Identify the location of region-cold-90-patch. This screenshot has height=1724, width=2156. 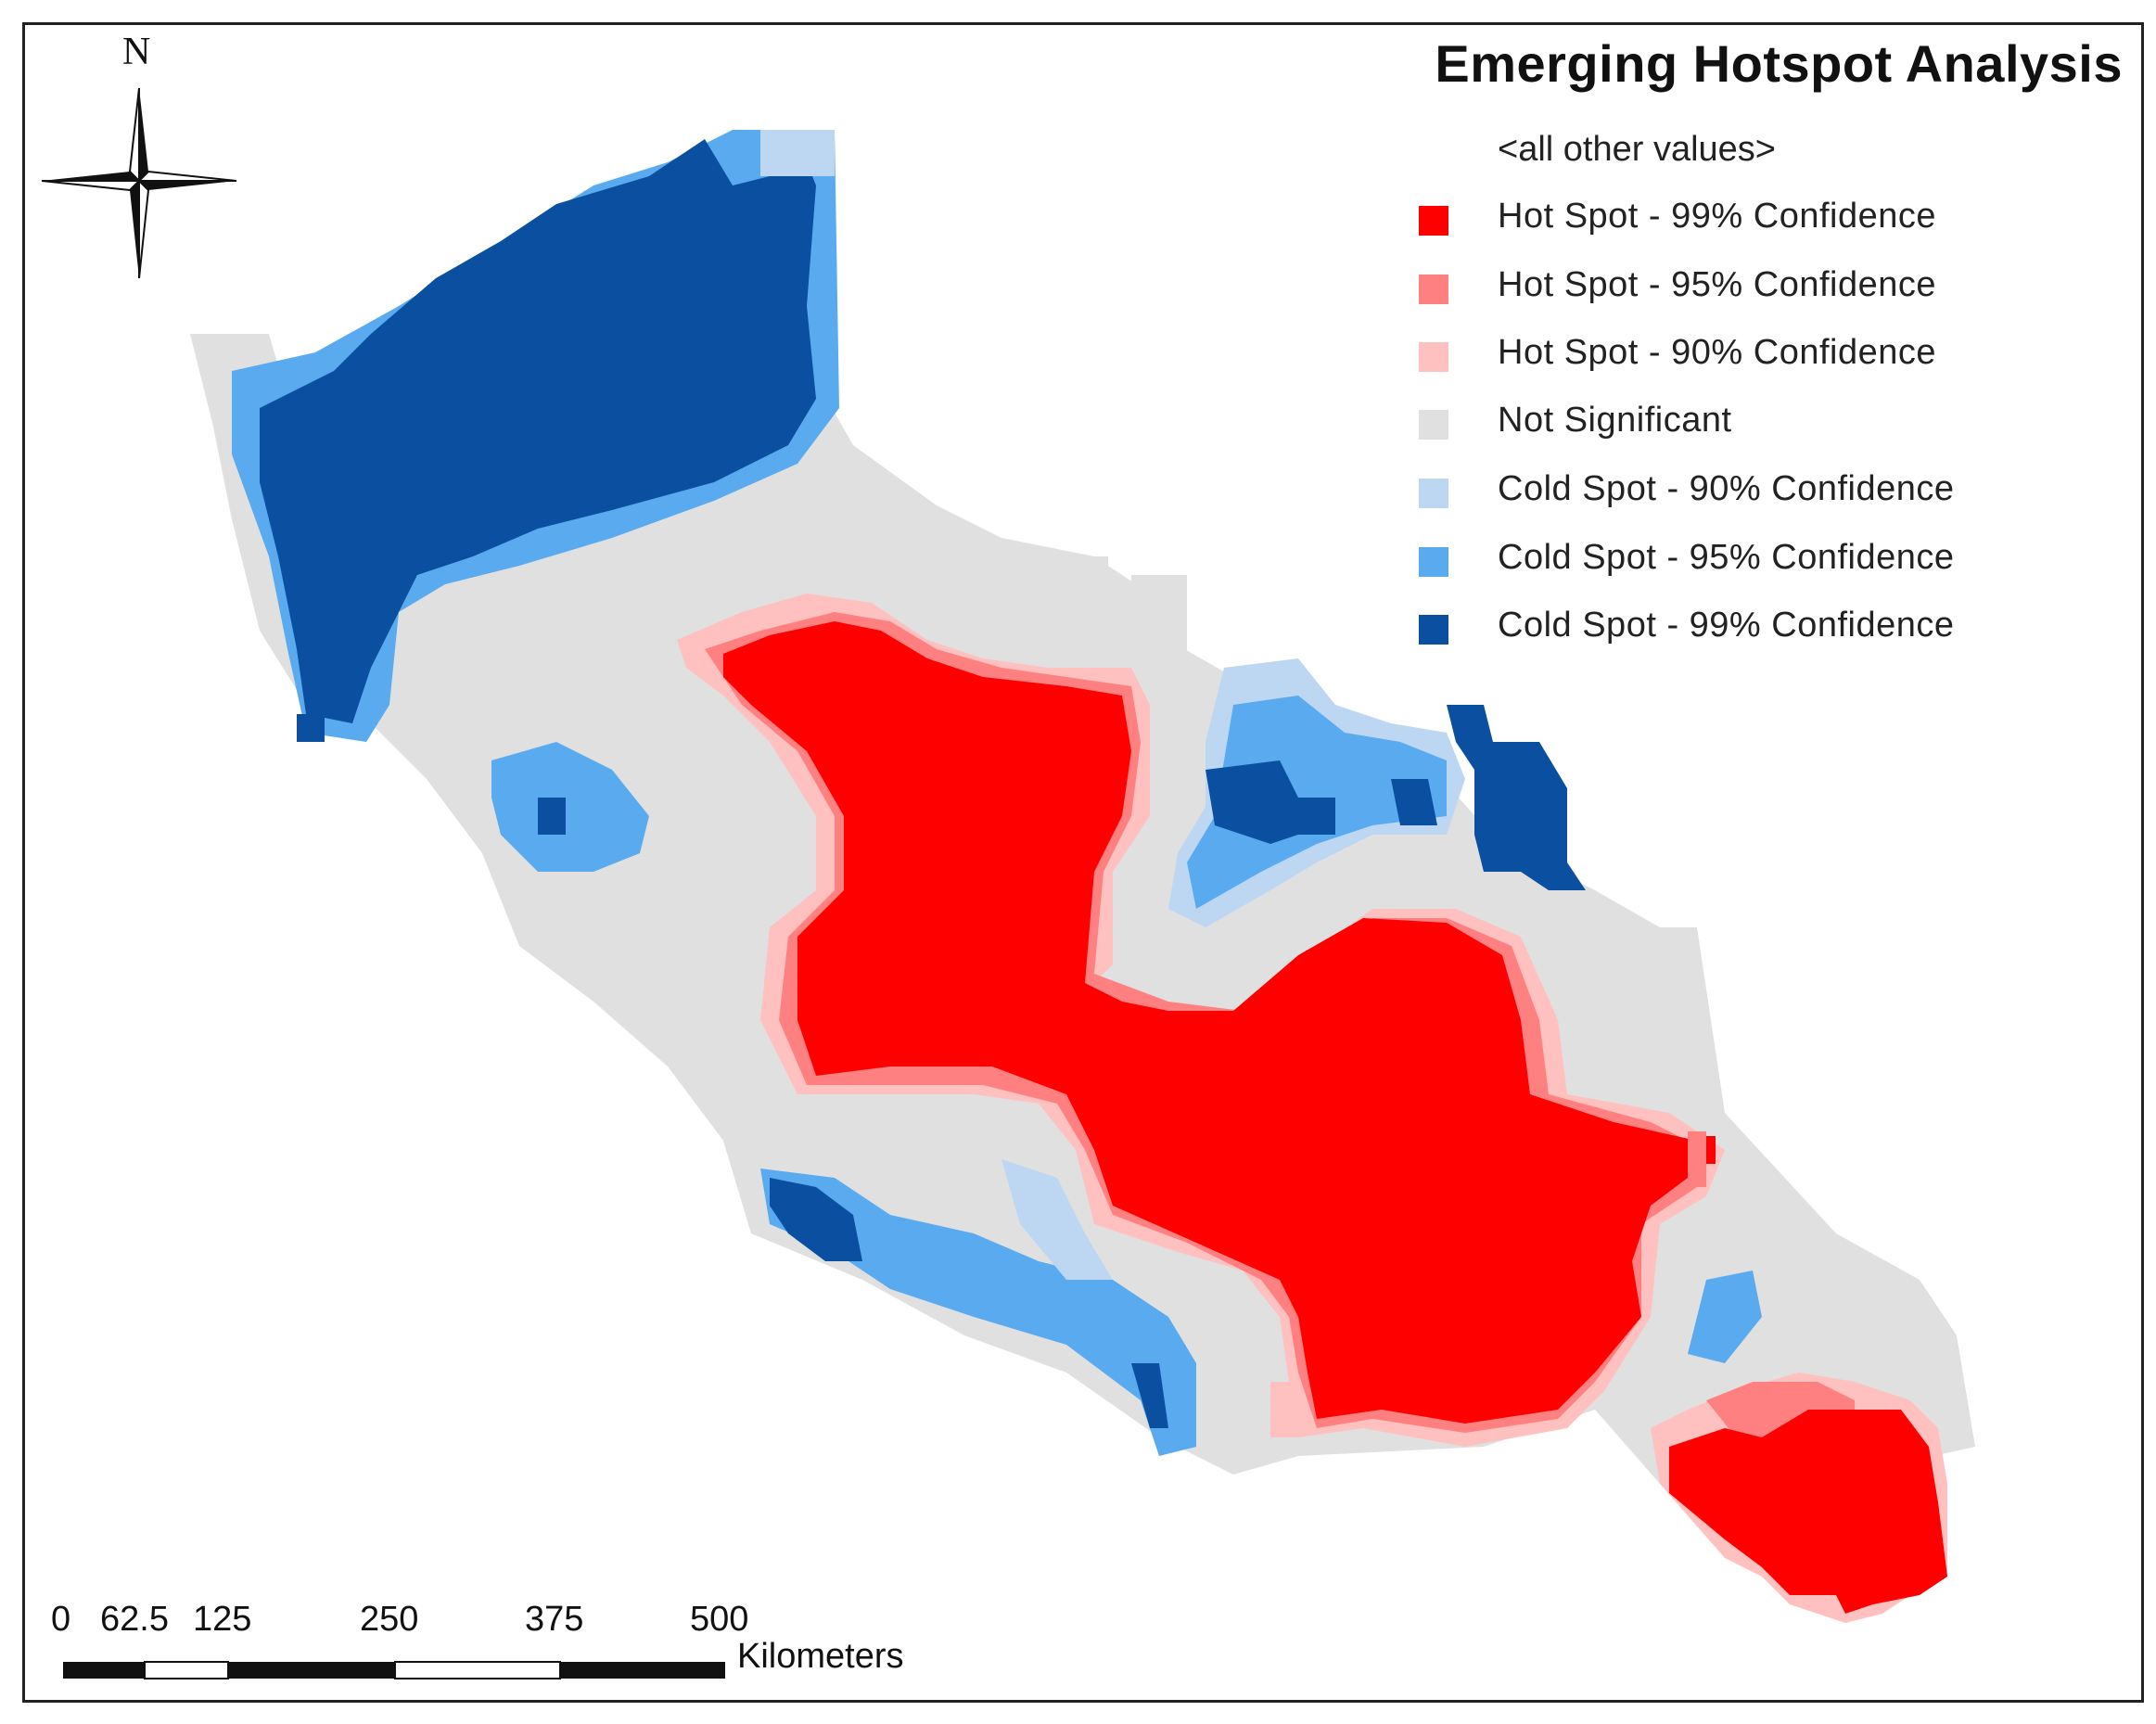
(798, 153).